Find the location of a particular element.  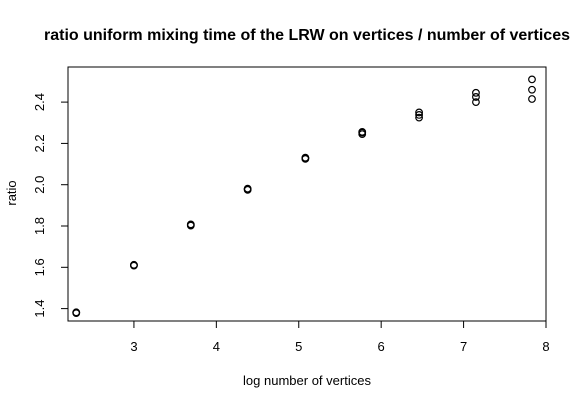

x-tick-label: 3 is located at coordinates (133, 346).